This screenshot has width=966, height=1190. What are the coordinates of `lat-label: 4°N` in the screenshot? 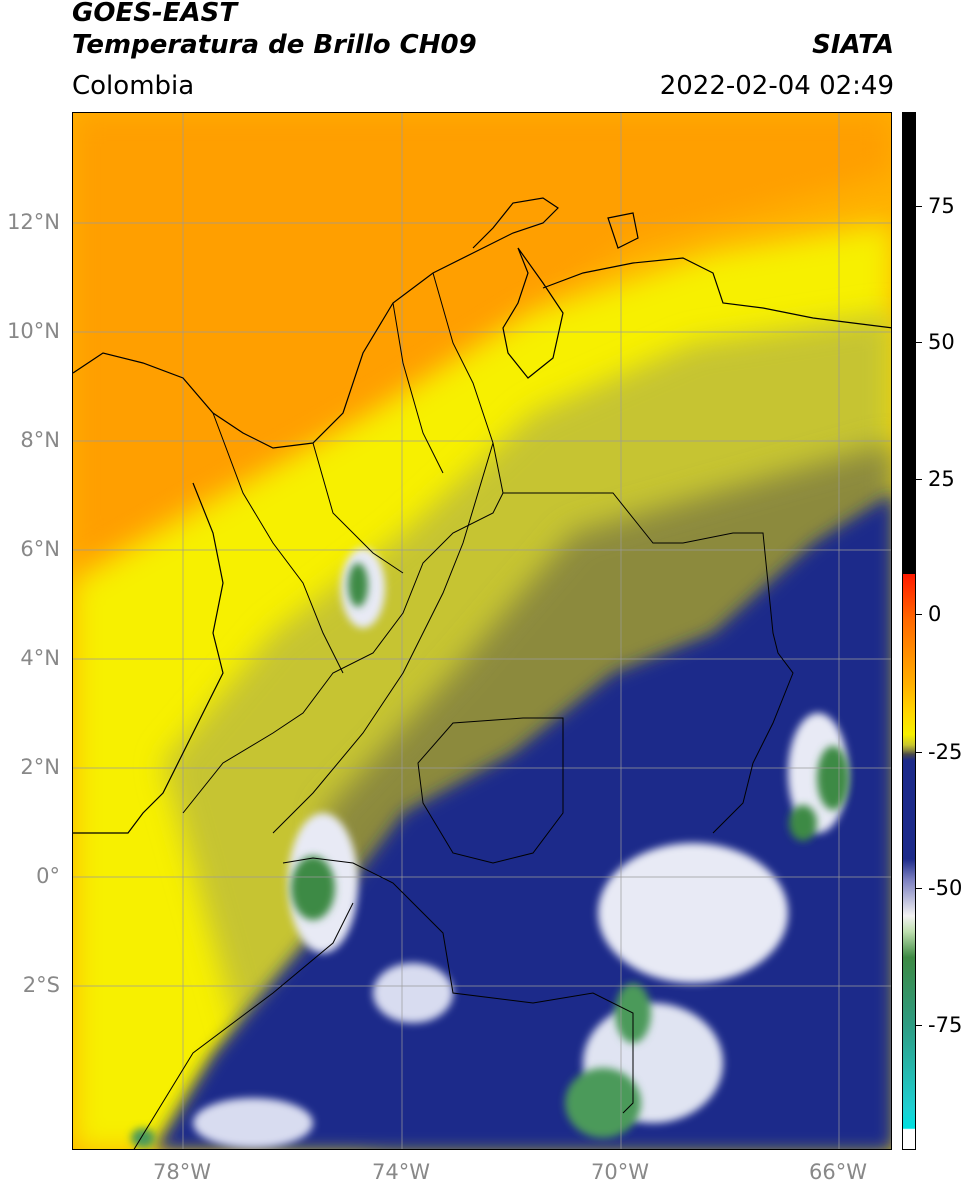 It's located at (40, 658).